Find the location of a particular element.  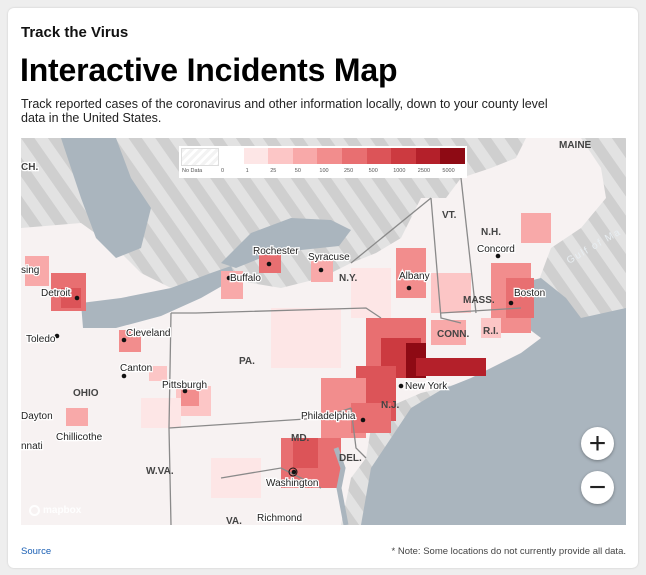

label-pa: PA. is located at coordinates (247, 361).